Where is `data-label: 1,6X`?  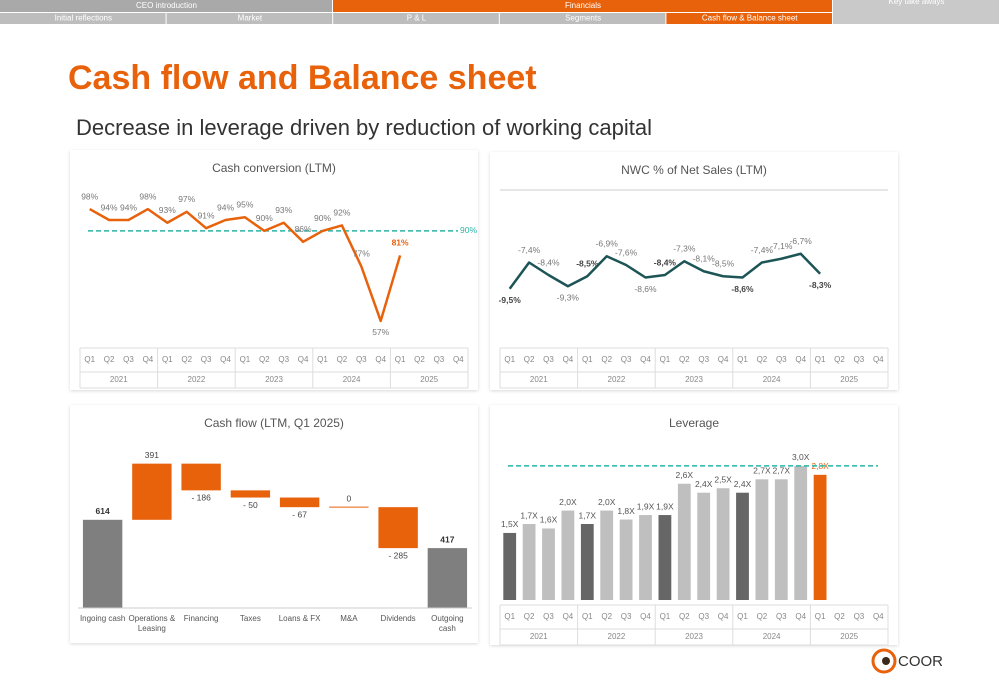 data-label: 1,6X is located at coordinates (549, 520).